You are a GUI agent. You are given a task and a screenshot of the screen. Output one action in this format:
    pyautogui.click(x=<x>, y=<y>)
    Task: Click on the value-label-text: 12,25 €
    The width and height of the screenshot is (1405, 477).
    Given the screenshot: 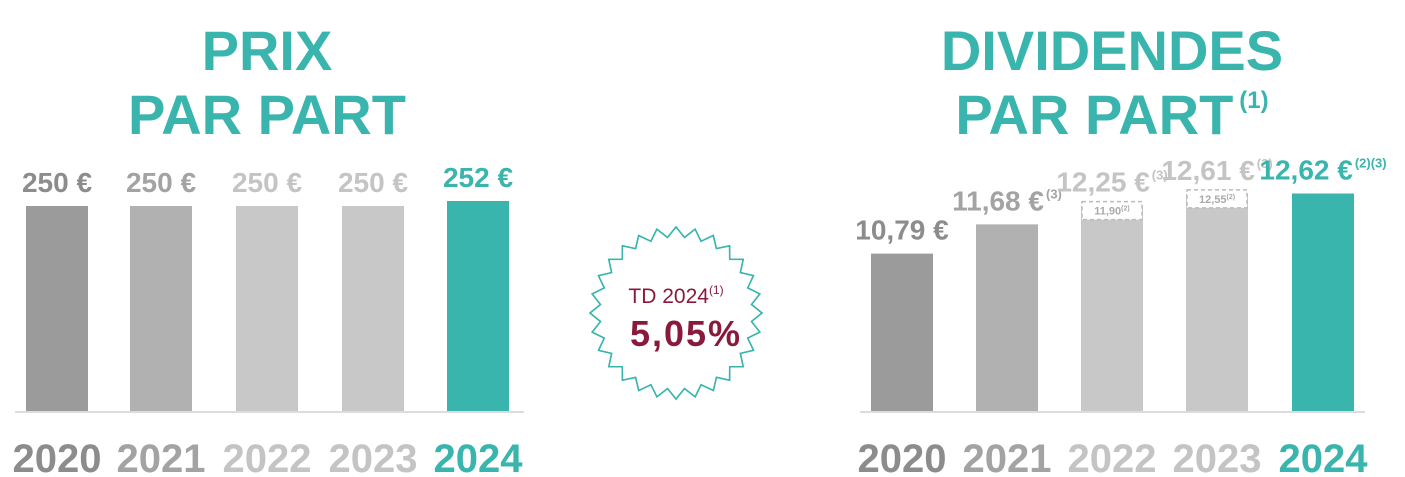 What is the action you would take?
    pyautogui.click(x=1103, y=182)
    